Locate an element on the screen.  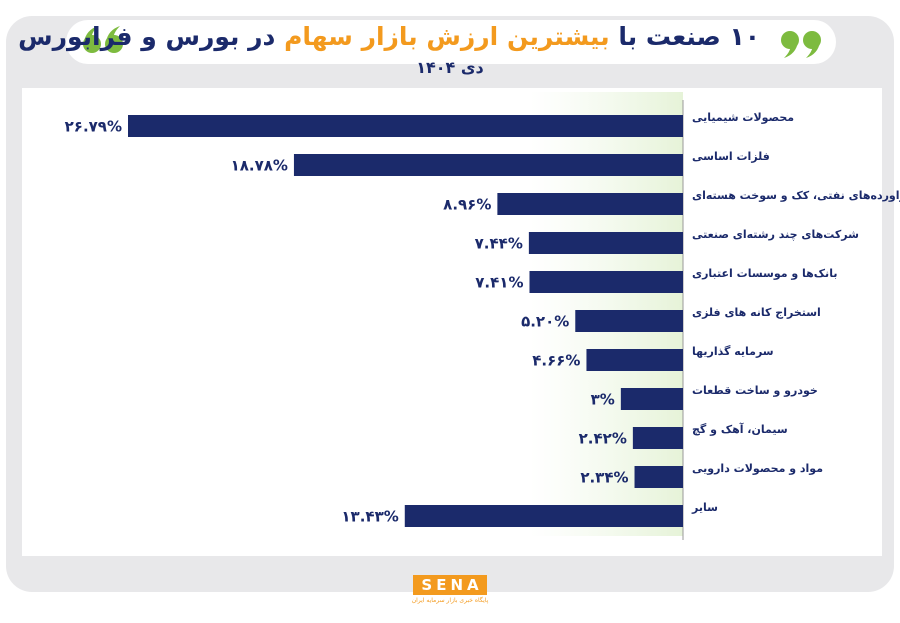
category-label: سرمایه گذاریها is located at coordinates (733, 351).